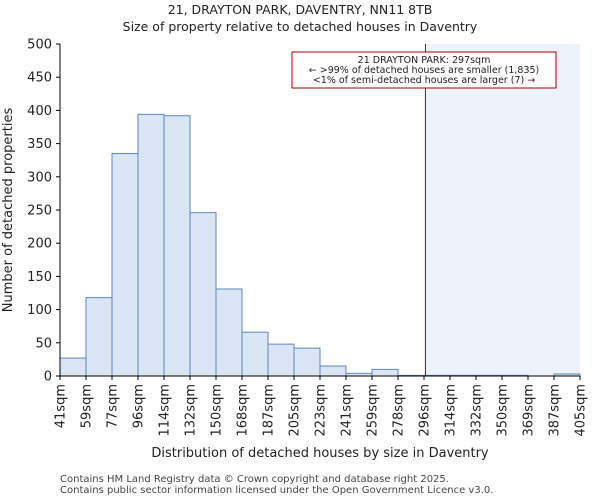  Describe the element at coordinates (555, 410) in the screenshot. I see `x-tick-label: 387sqm` at that location.